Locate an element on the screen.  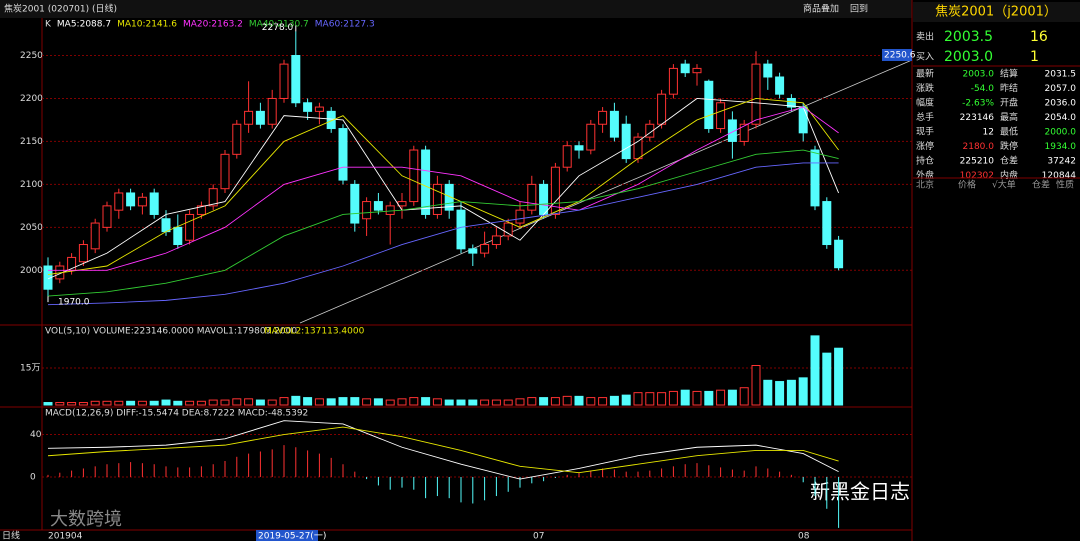
quote-label: 跌停 is located at coordinates (1009, 146).